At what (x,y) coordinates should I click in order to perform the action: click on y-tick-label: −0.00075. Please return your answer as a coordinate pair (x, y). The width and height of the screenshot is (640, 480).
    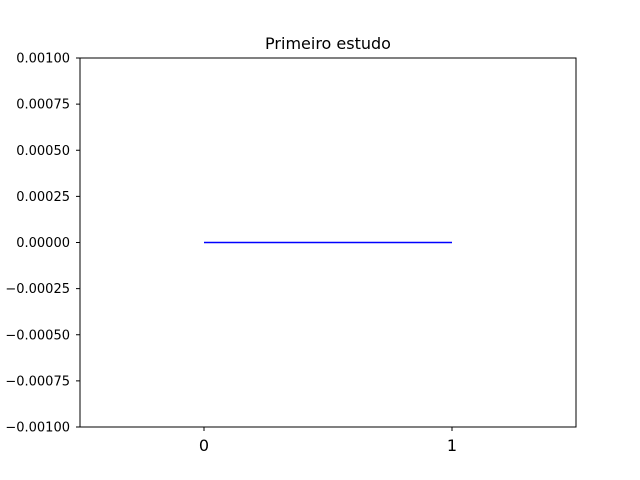
    Looking at the image, I should click on (37, 381).